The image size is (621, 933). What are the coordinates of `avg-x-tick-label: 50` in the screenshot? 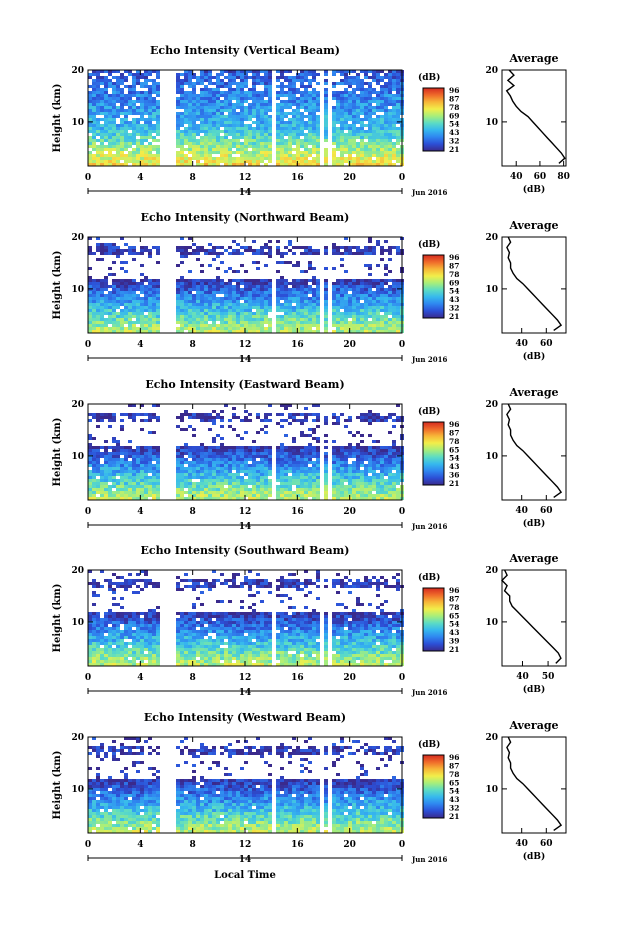 It's located at (548, 677).